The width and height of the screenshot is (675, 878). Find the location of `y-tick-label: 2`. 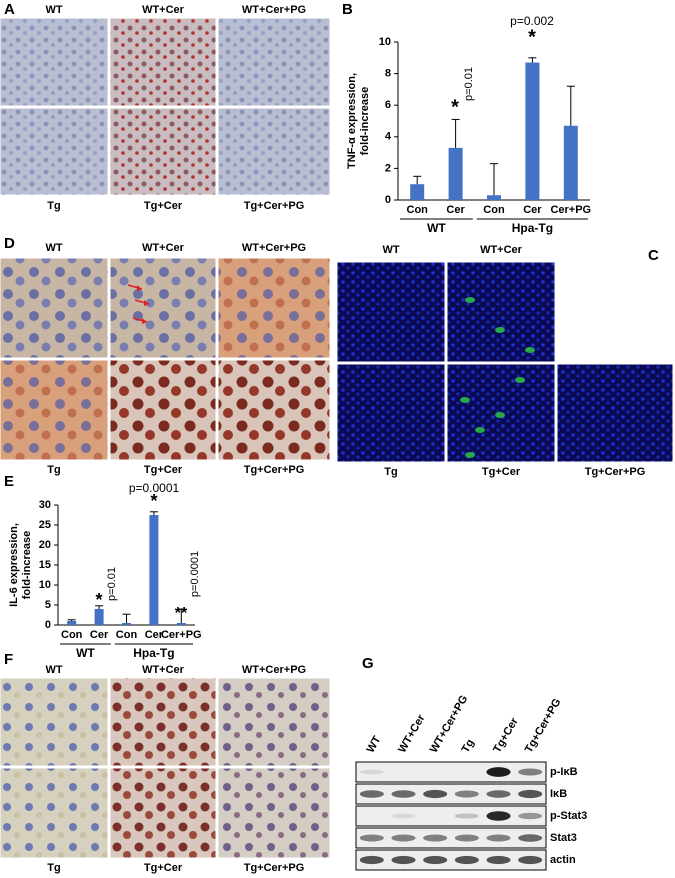

y-tick-label: 2 is located at coordinates (388, 168).